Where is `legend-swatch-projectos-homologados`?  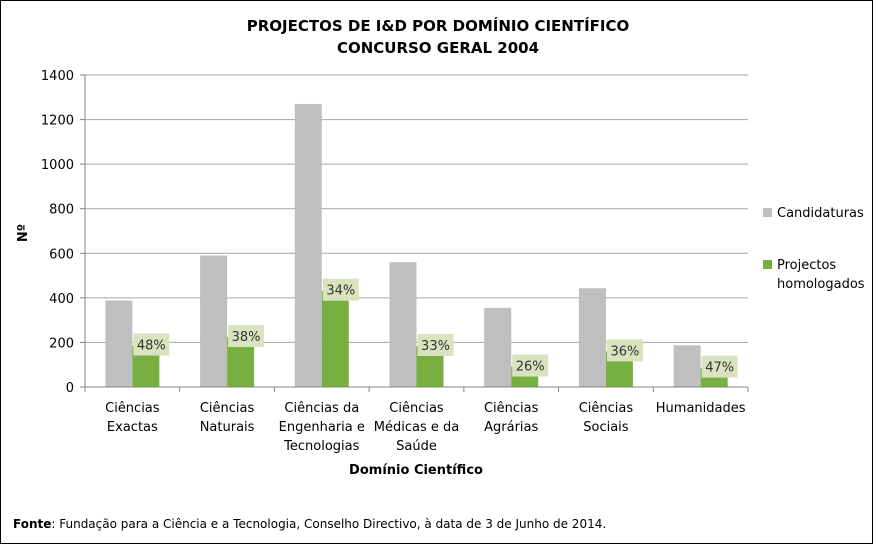 legend-swatch-projectos-homologados is located at coordinates (767, 264).